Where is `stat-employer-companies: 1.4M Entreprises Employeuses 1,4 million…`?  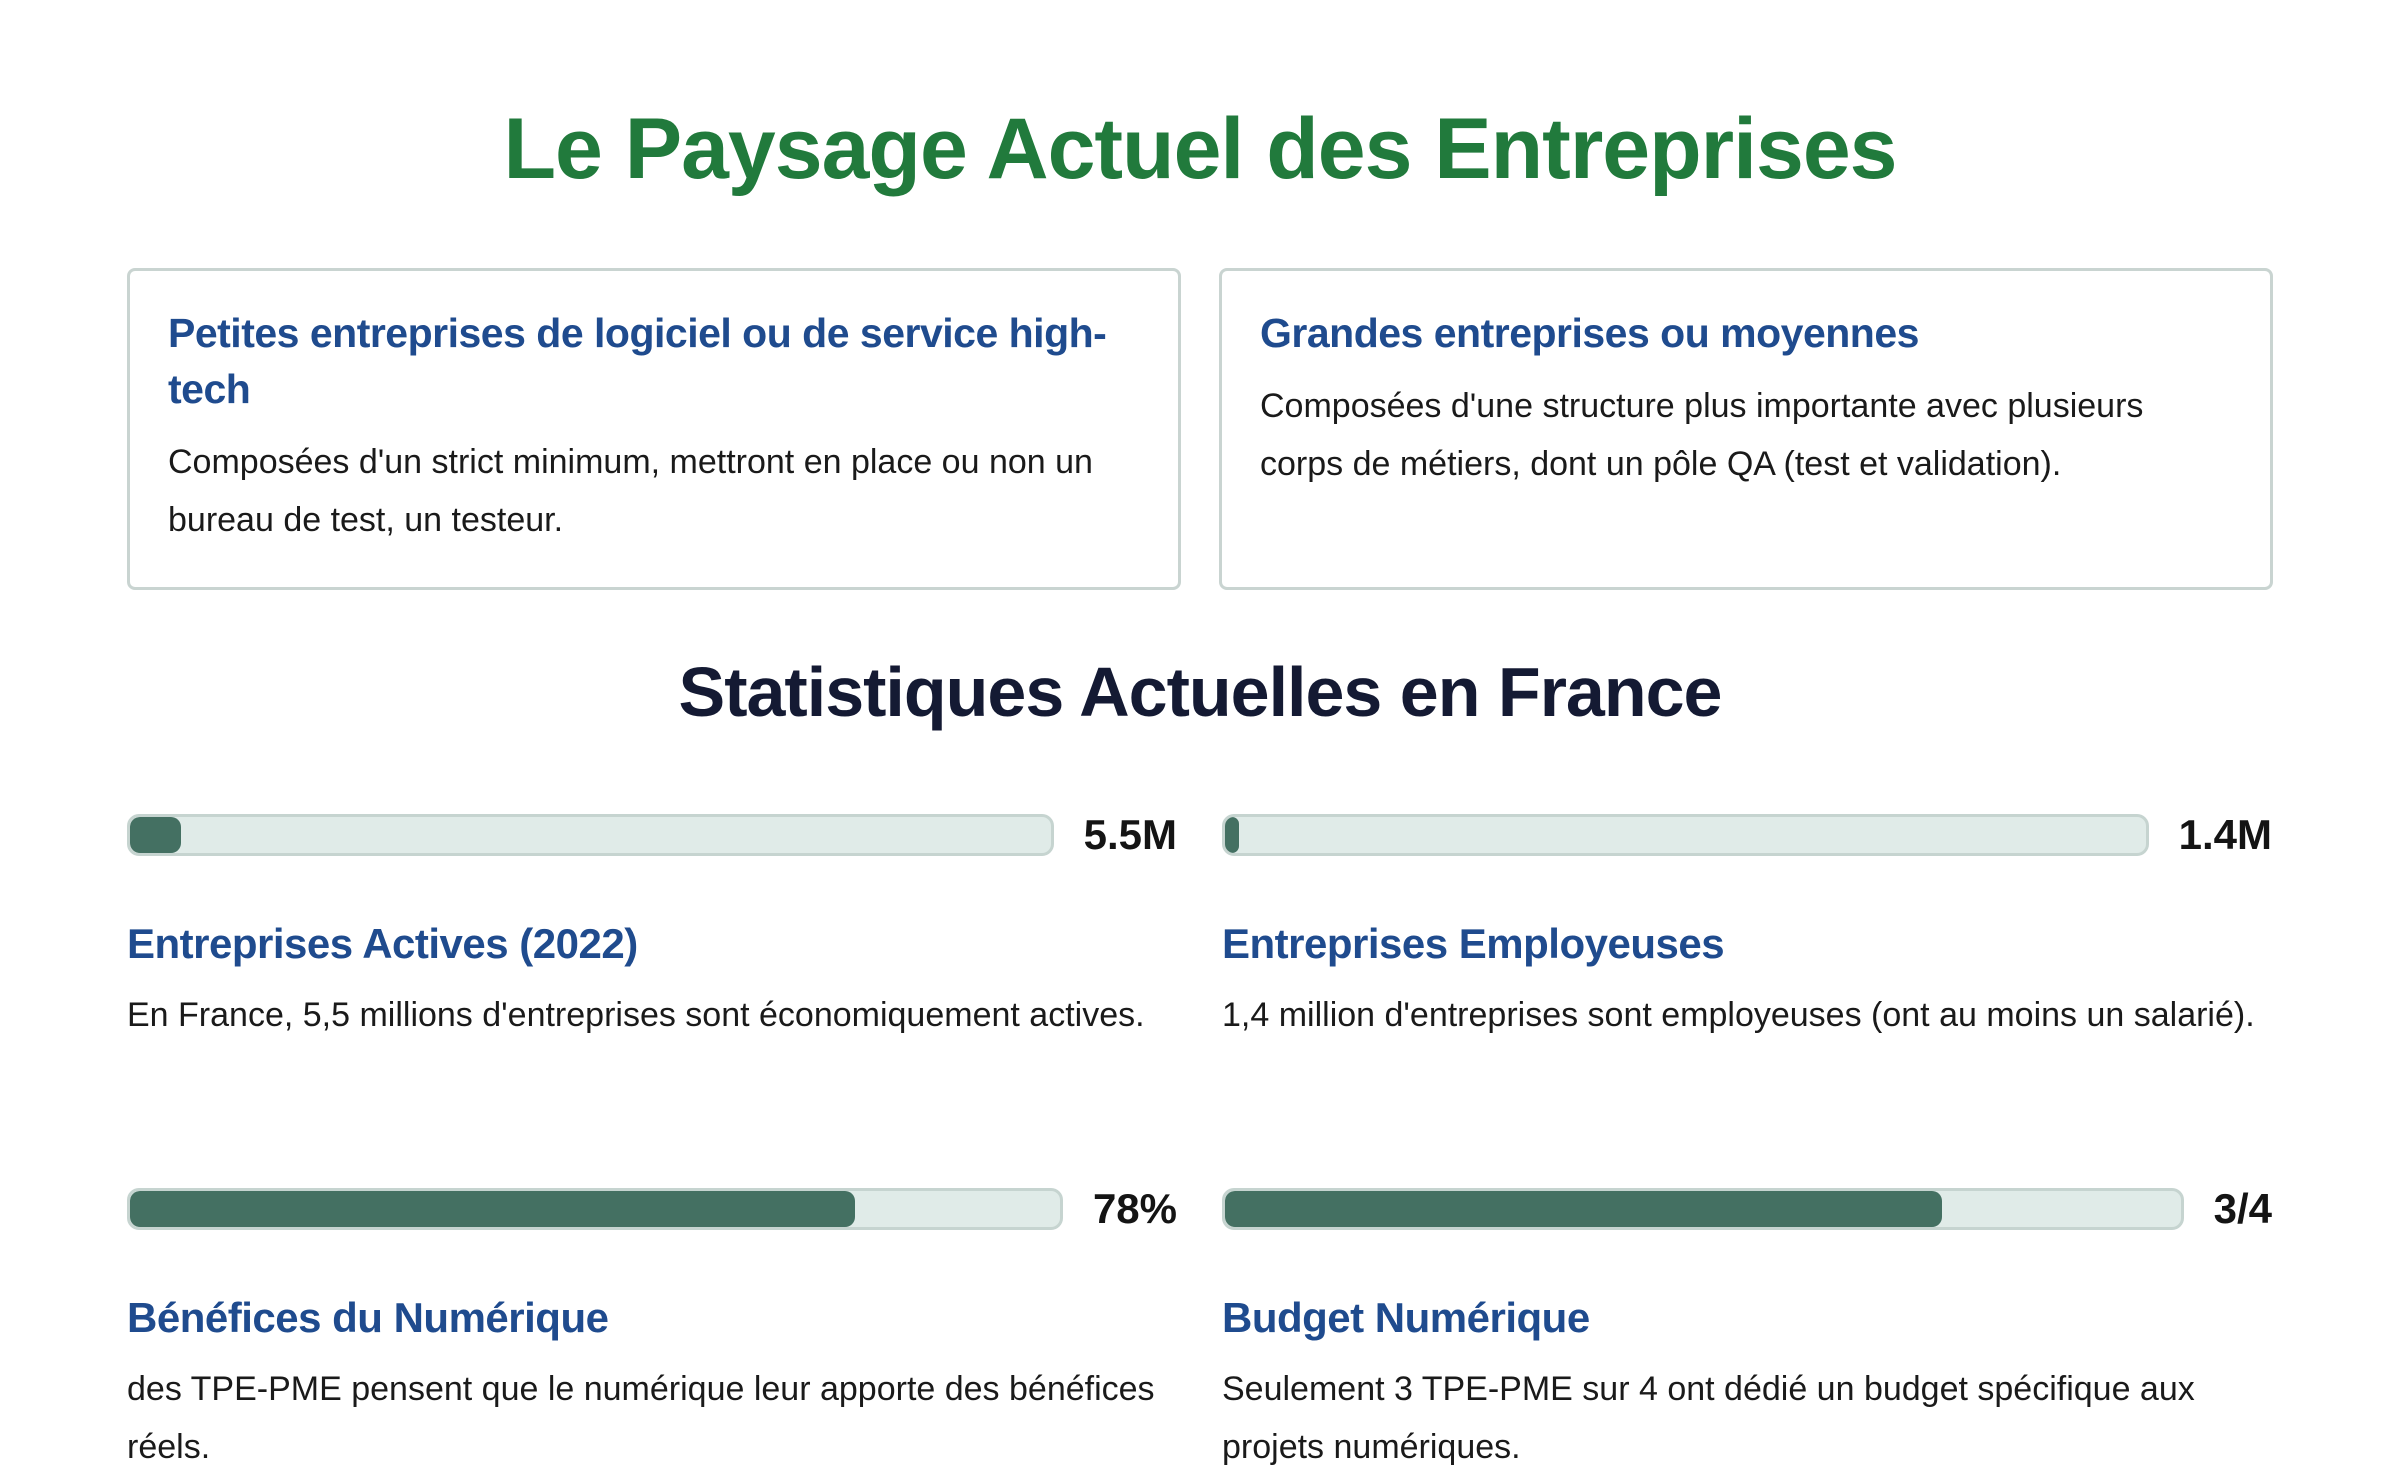
stat-employer-companies: 1.4M Entreprises Employeuses 1,4 million… is located at coordinates (1747, 927).